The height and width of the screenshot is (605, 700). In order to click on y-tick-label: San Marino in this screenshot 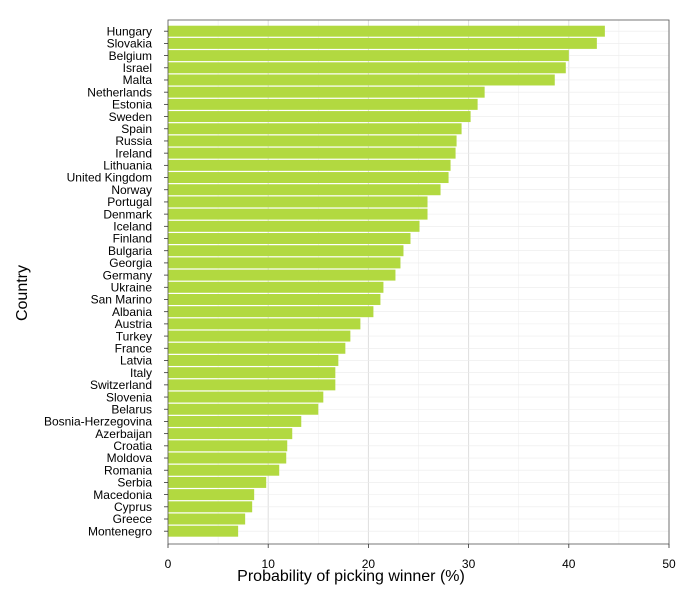, I will do `click(122, 300)`.